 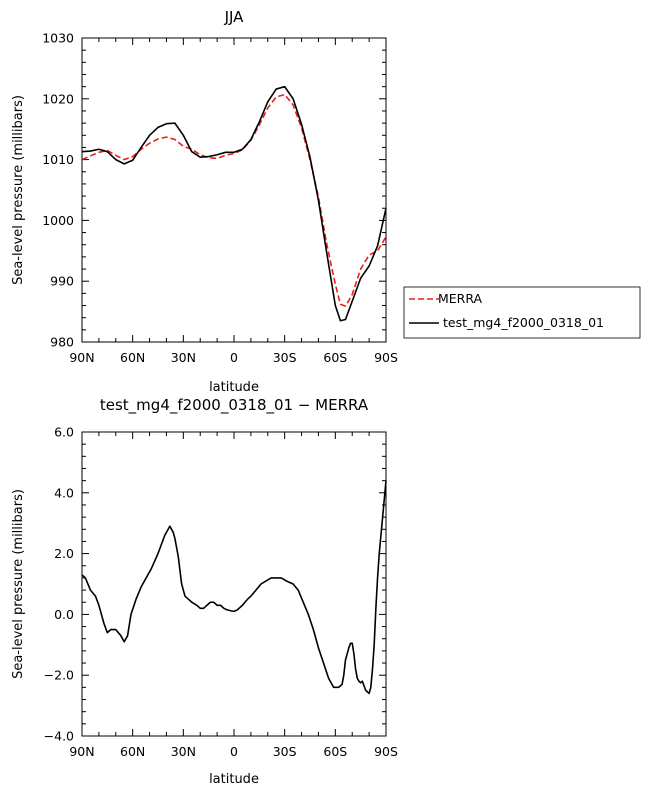 I want to click on top-chart-y-tick-label: 980, so click(x=62, y=342).